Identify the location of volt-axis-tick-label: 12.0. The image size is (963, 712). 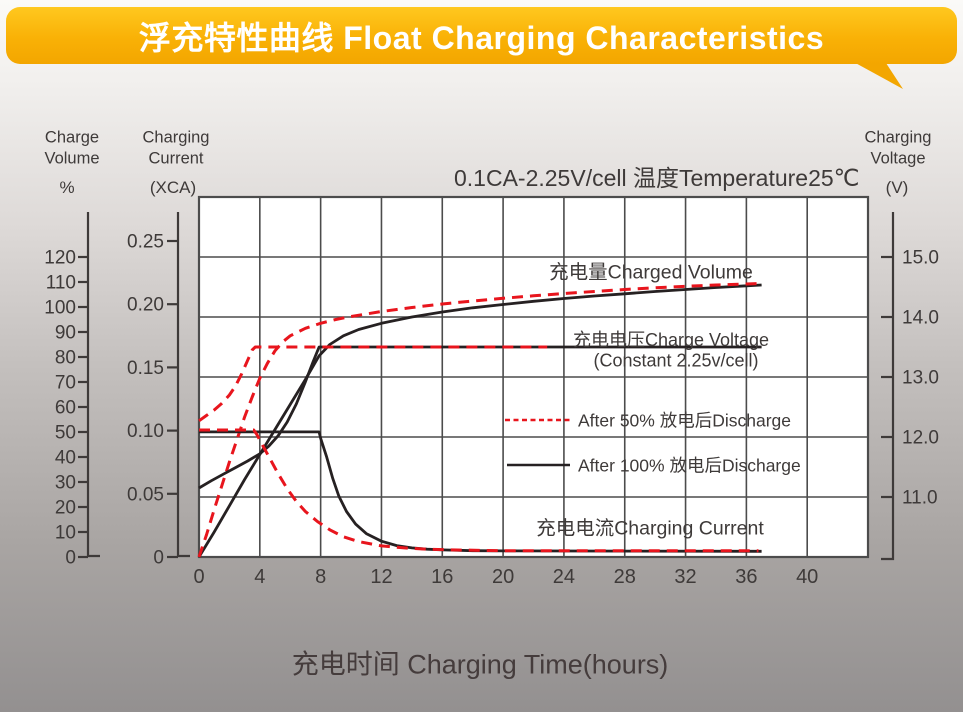
(920, 438).